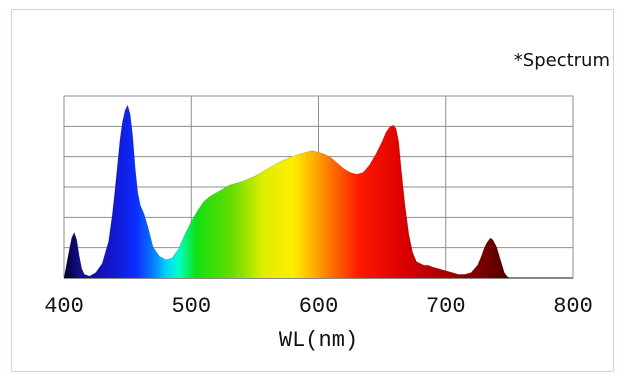  I want to click on x-axis-title: WL(nm), so click(318, 340).